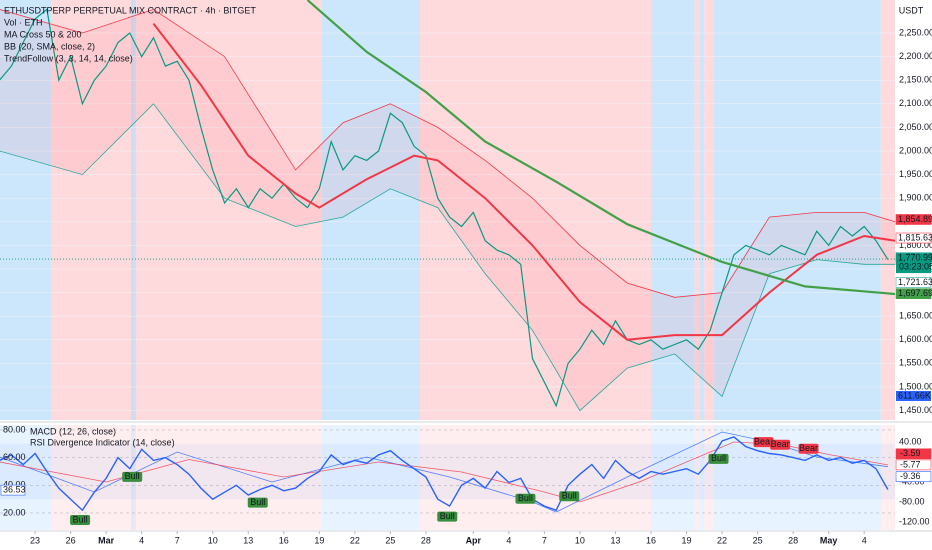 The height and width of the screenshot is (550, 932). Describe the element at coordinates (914, 521) in the screenshot. I see `macd-tick-label: -120.00` at that location.